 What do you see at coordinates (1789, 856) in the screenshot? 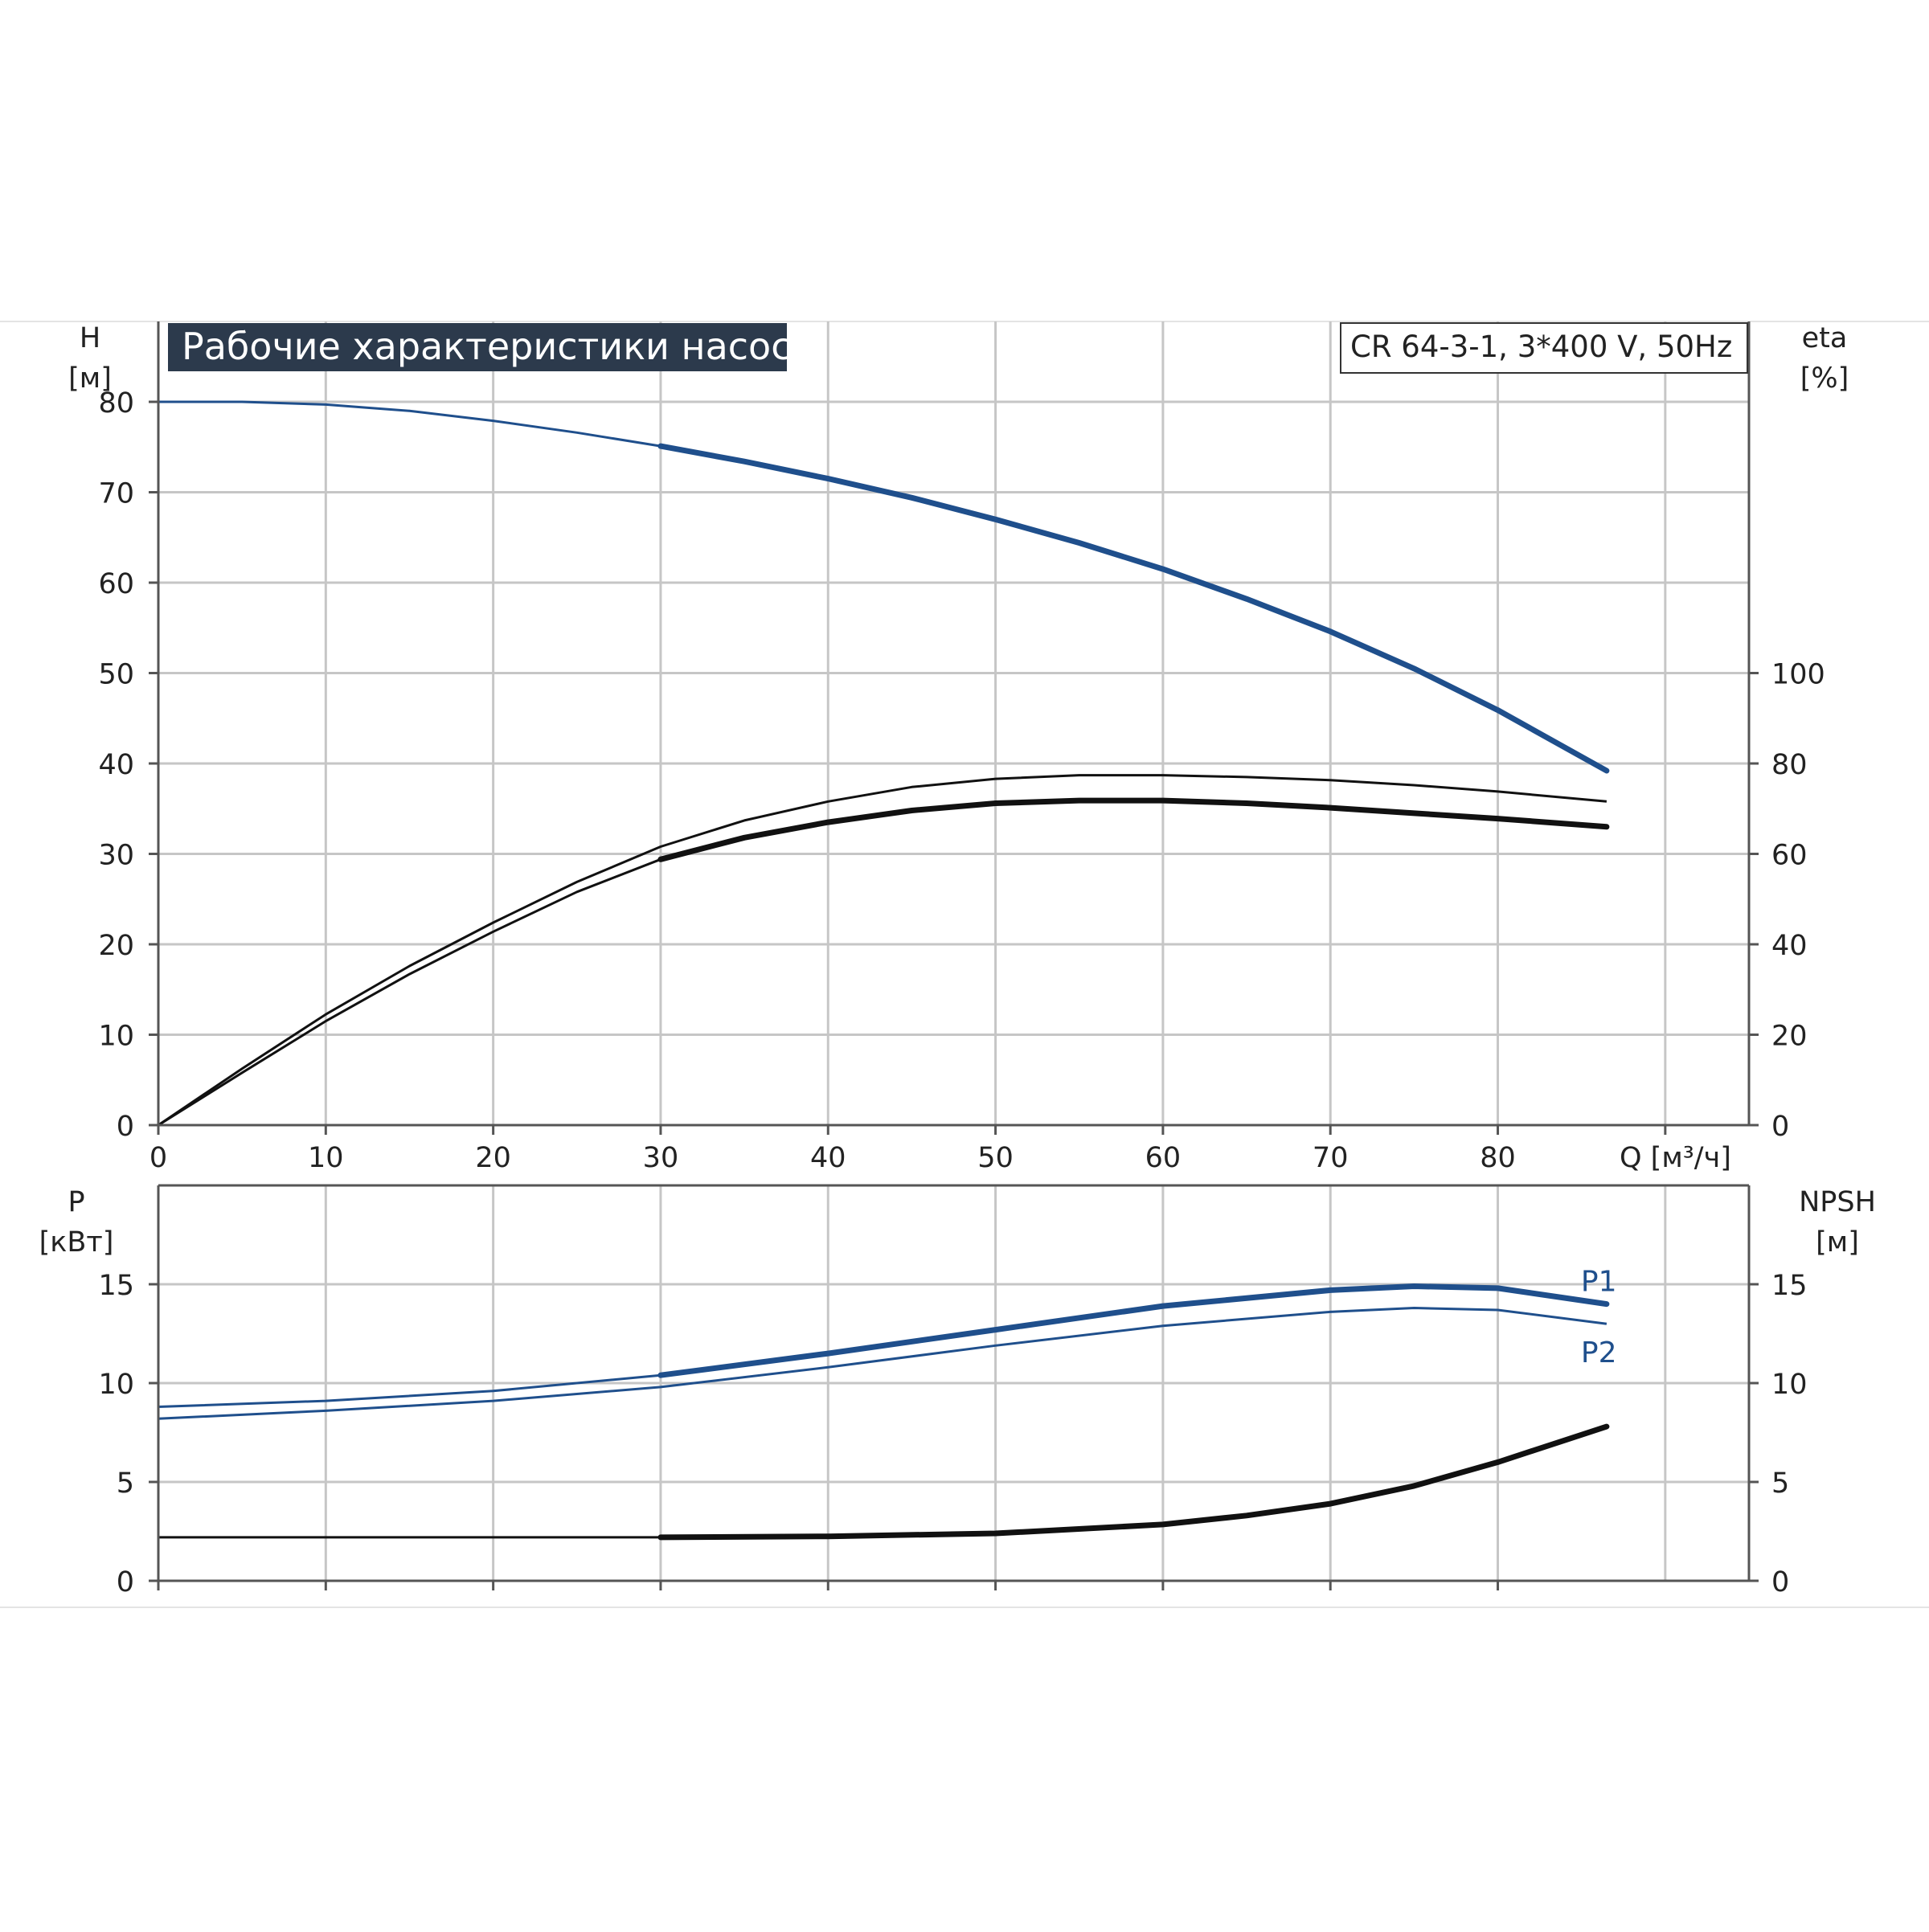
I see `right-tick-label: 60` at bounding box center [1789, 856].